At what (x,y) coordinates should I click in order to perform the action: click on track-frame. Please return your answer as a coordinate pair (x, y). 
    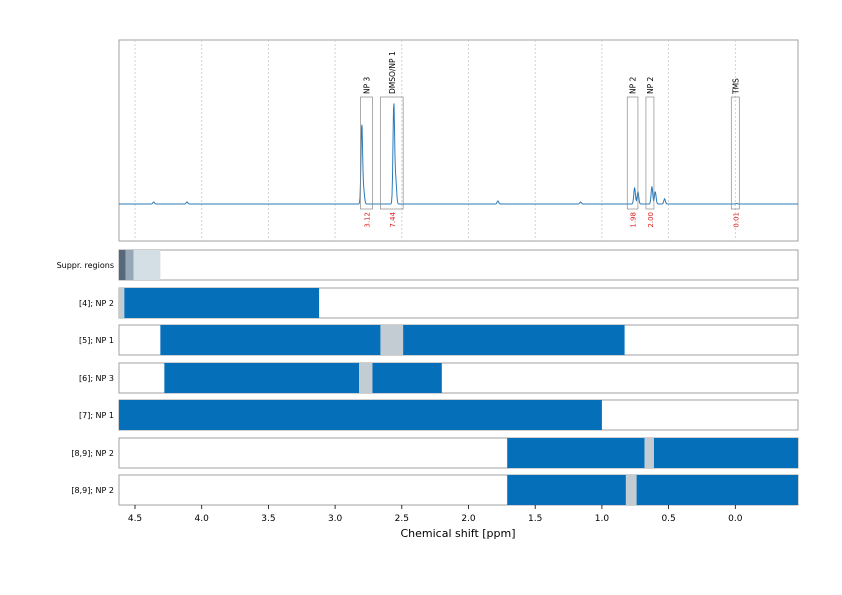
    Looking at the image, I should click on (458, 265).